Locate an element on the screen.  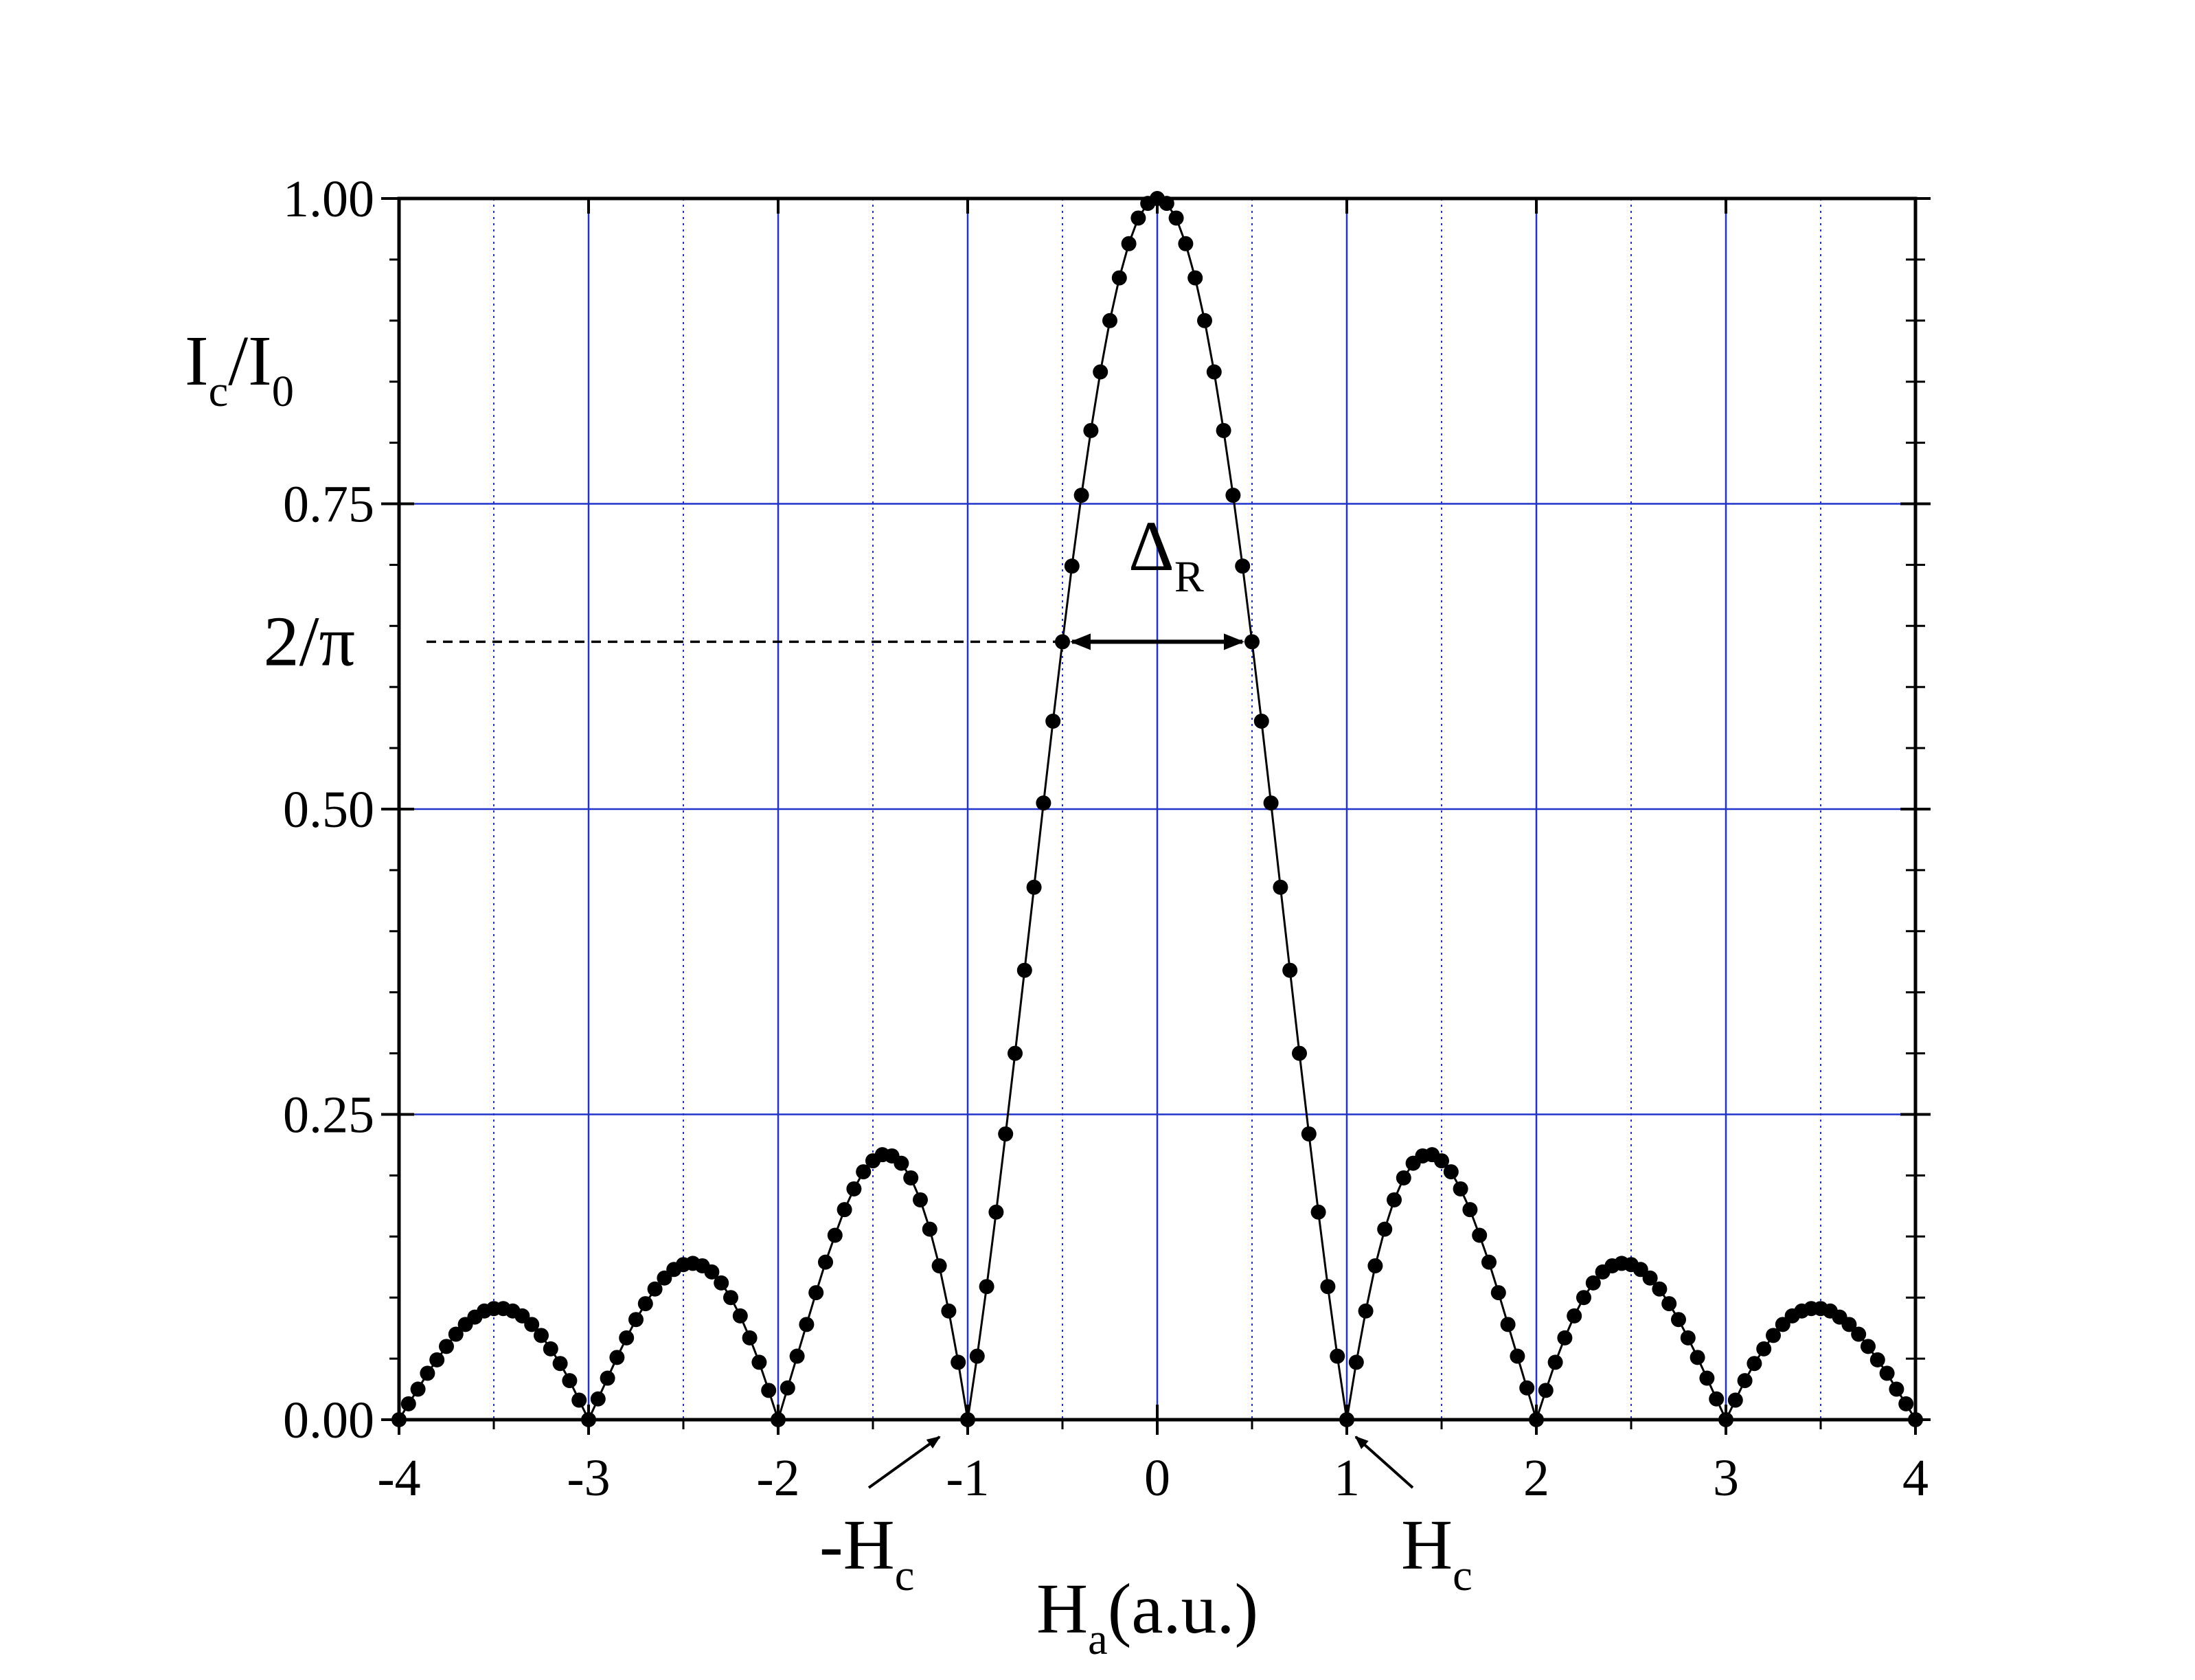
y-axis-title: Ic/I0 is located at coordinates (239, 368).